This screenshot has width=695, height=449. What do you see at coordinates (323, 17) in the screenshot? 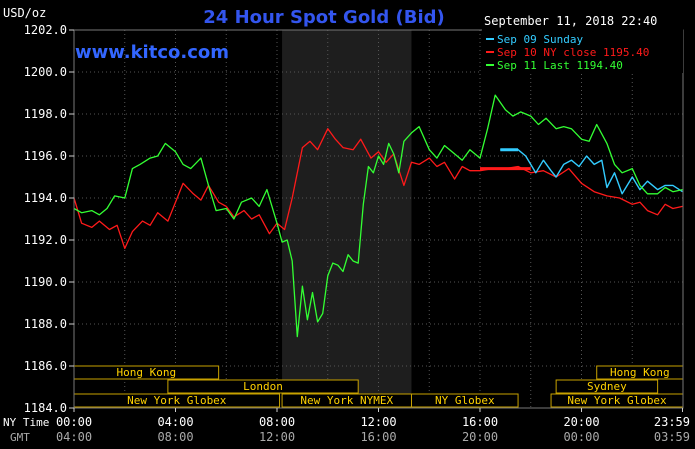
I see `chart-title: 24 Hour Spot Gold (Bid)` at bounding box center [323, 17].